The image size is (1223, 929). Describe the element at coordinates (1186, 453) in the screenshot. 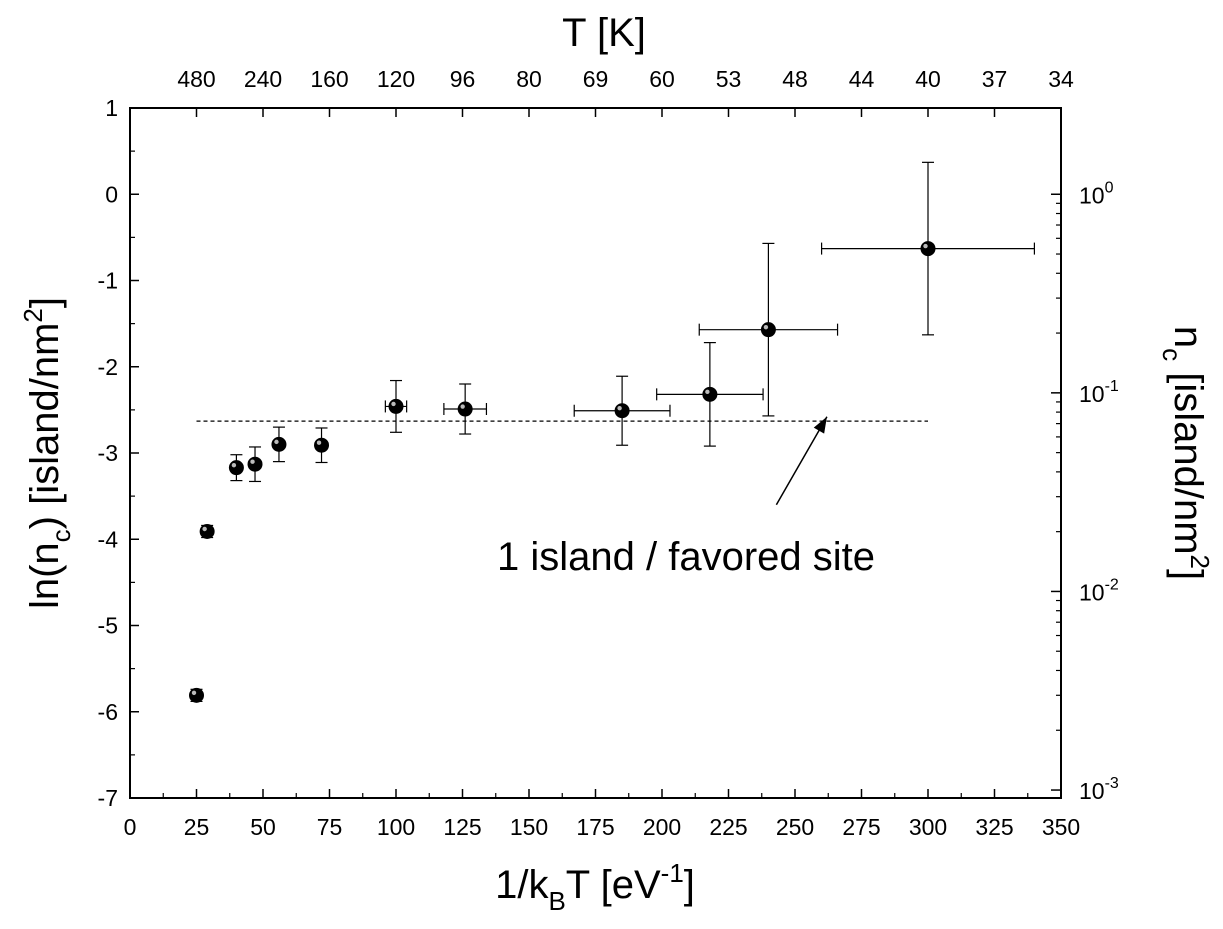

I see `right-axis-title: nc [island/nm2]` at that location.